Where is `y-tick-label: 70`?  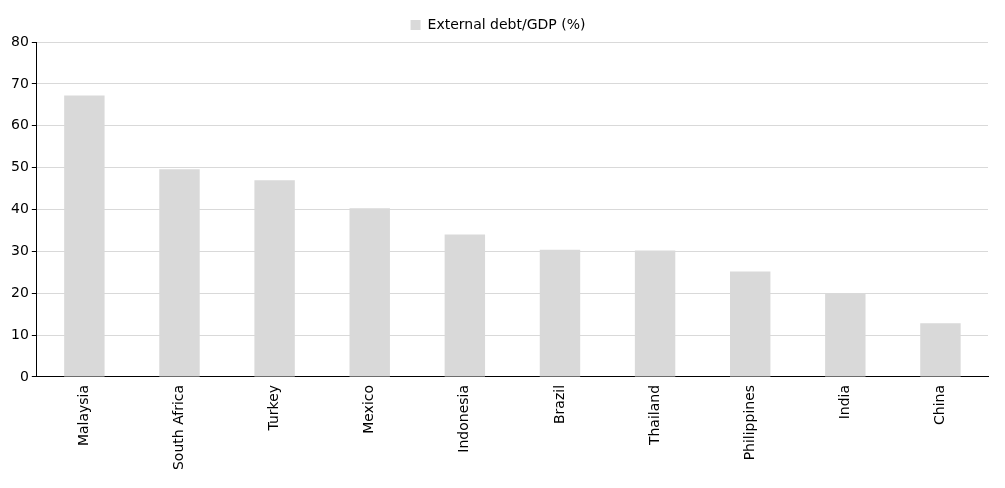 y-tick-label: 70 is located at coordinates (19, 82).